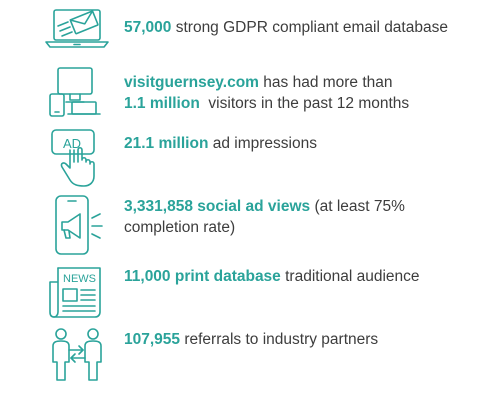 The width and height of the screenshot is (500, 408). Describe the element at coordinates (279, 339) in the screenshot. I see `stat-description: referrals to industry partners` at that location.